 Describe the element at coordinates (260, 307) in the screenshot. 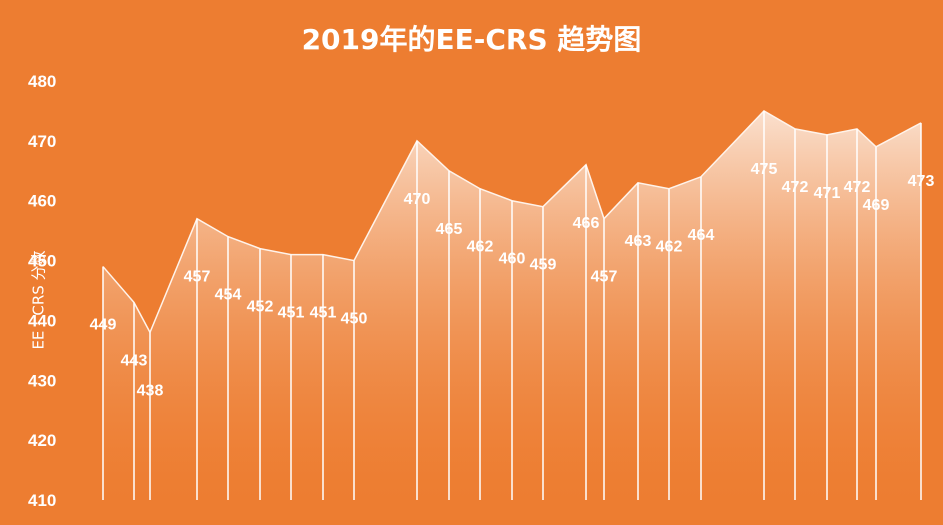

I see `data-label: 452` at that location.